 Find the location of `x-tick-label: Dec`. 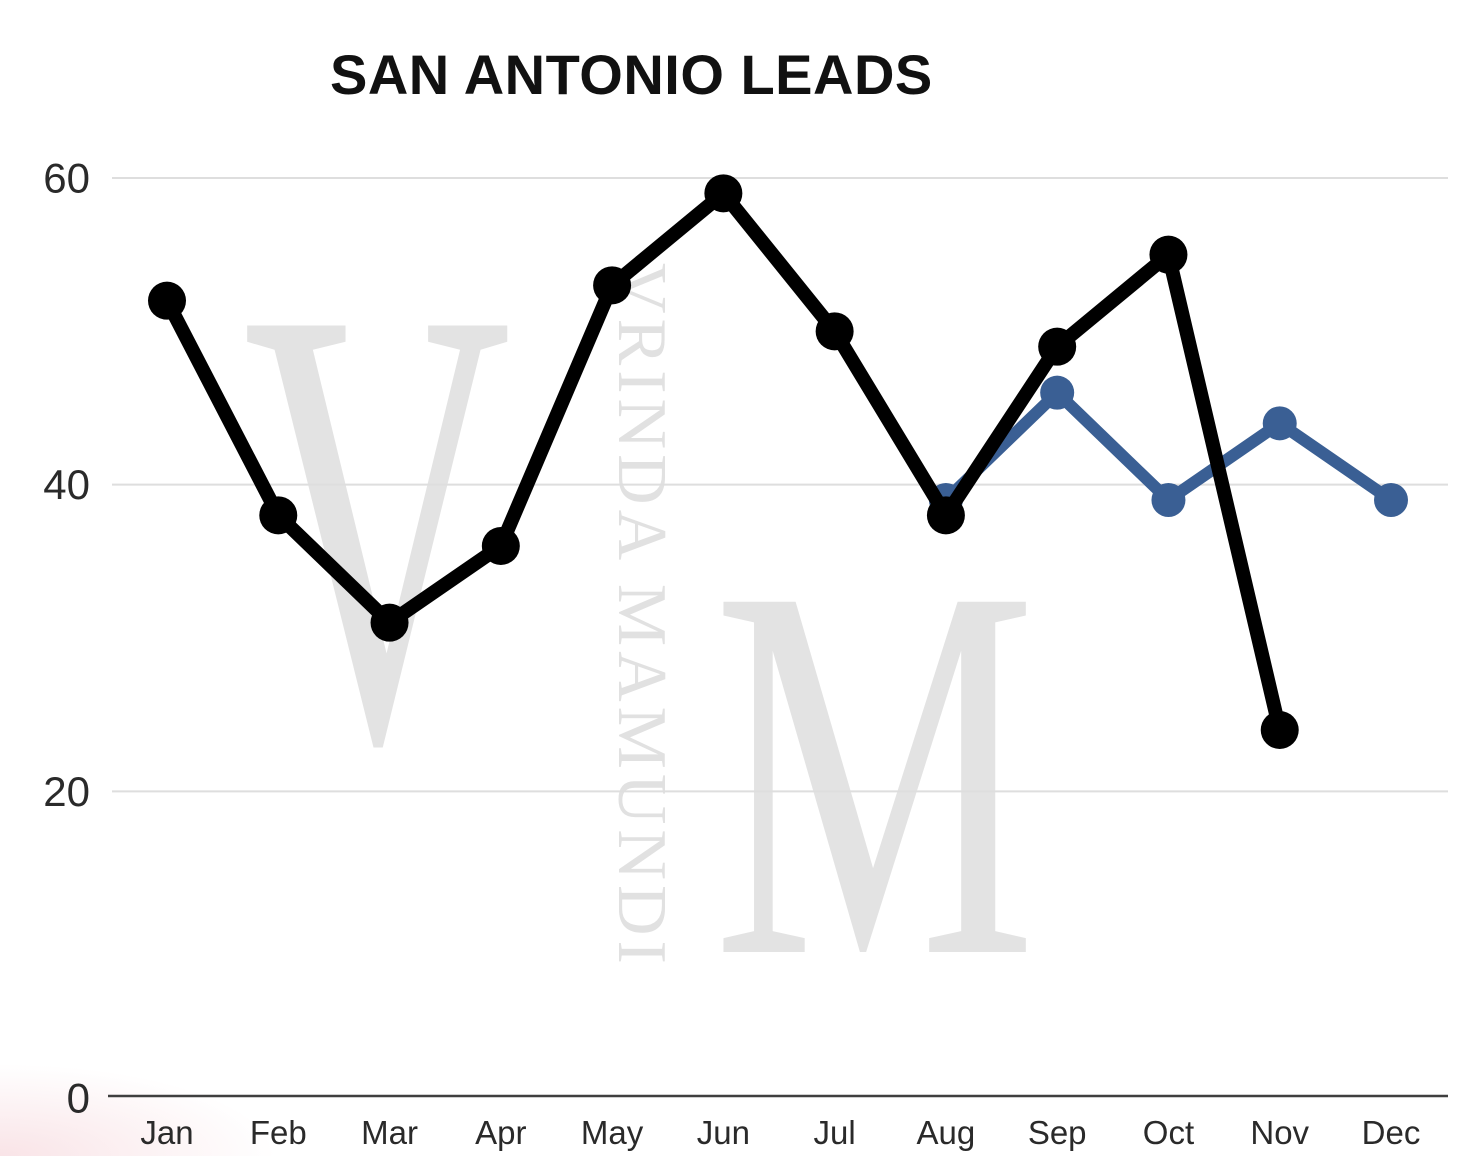

x-tick-label: Dec is located at coordinates (1391, 1132).